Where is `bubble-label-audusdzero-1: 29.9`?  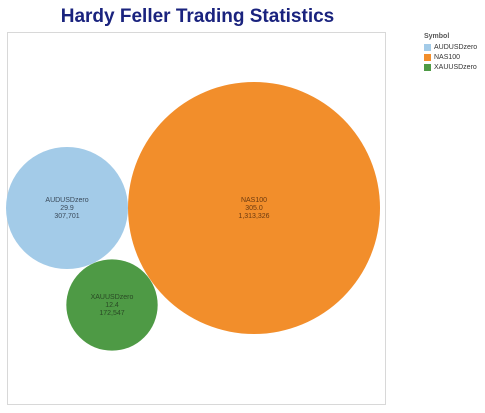
bubble-label-audusdzero-1: 29.9 is located at coordinates (67, 208).